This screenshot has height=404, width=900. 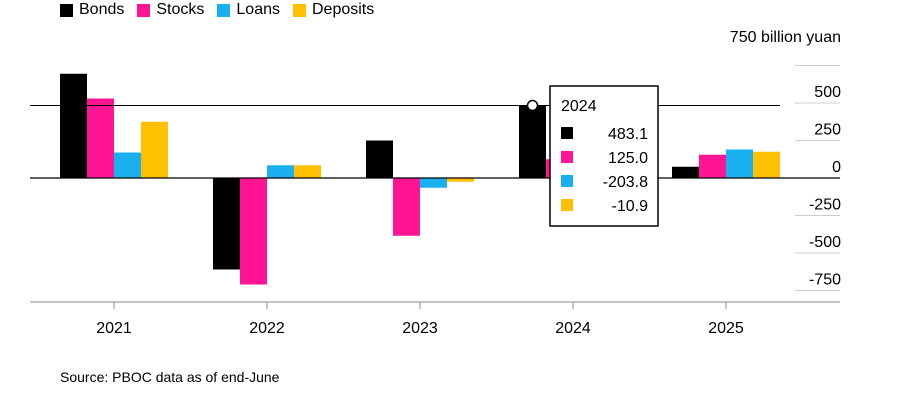 What do you see at coordinates (343, 9) in the screenshot?
I see `legend-label: Deposits` at bounding box center [343, 9].